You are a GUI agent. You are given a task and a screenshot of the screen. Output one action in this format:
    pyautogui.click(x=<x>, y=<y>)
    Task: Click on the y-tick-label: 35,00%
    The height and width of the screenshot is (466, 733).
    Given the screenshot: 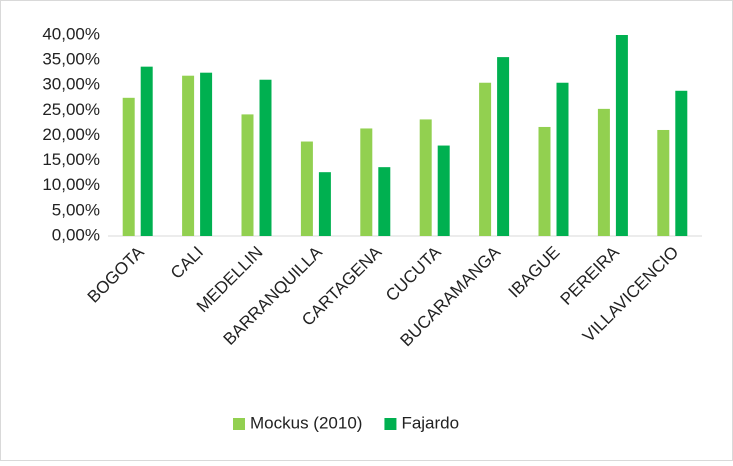 What is the action you would take?
    pyautogui.click(x=71, y=59)
    